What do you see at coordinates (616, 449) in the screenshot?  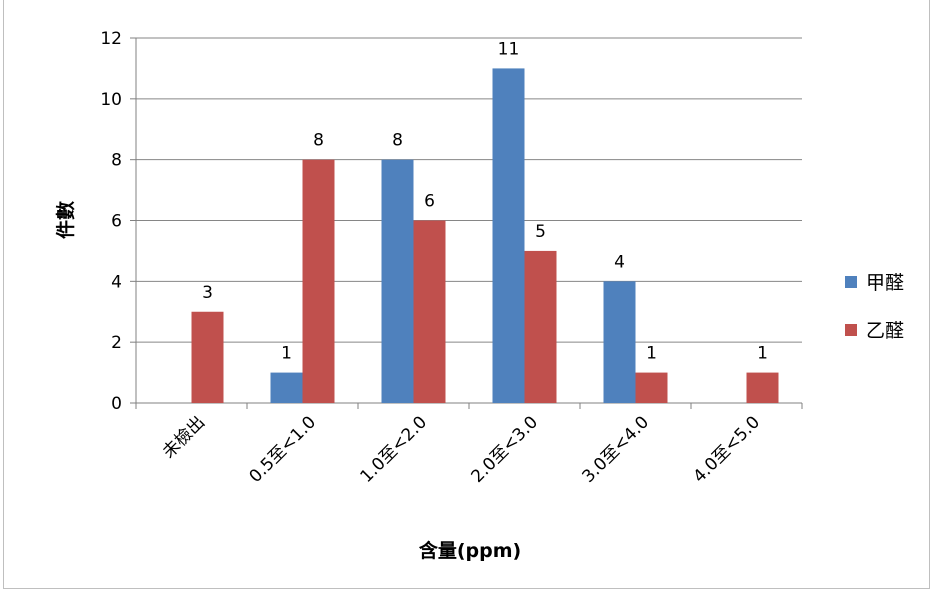 I see `x-tick-label: 3.0至<4.0` at bounding box center [616, 449].